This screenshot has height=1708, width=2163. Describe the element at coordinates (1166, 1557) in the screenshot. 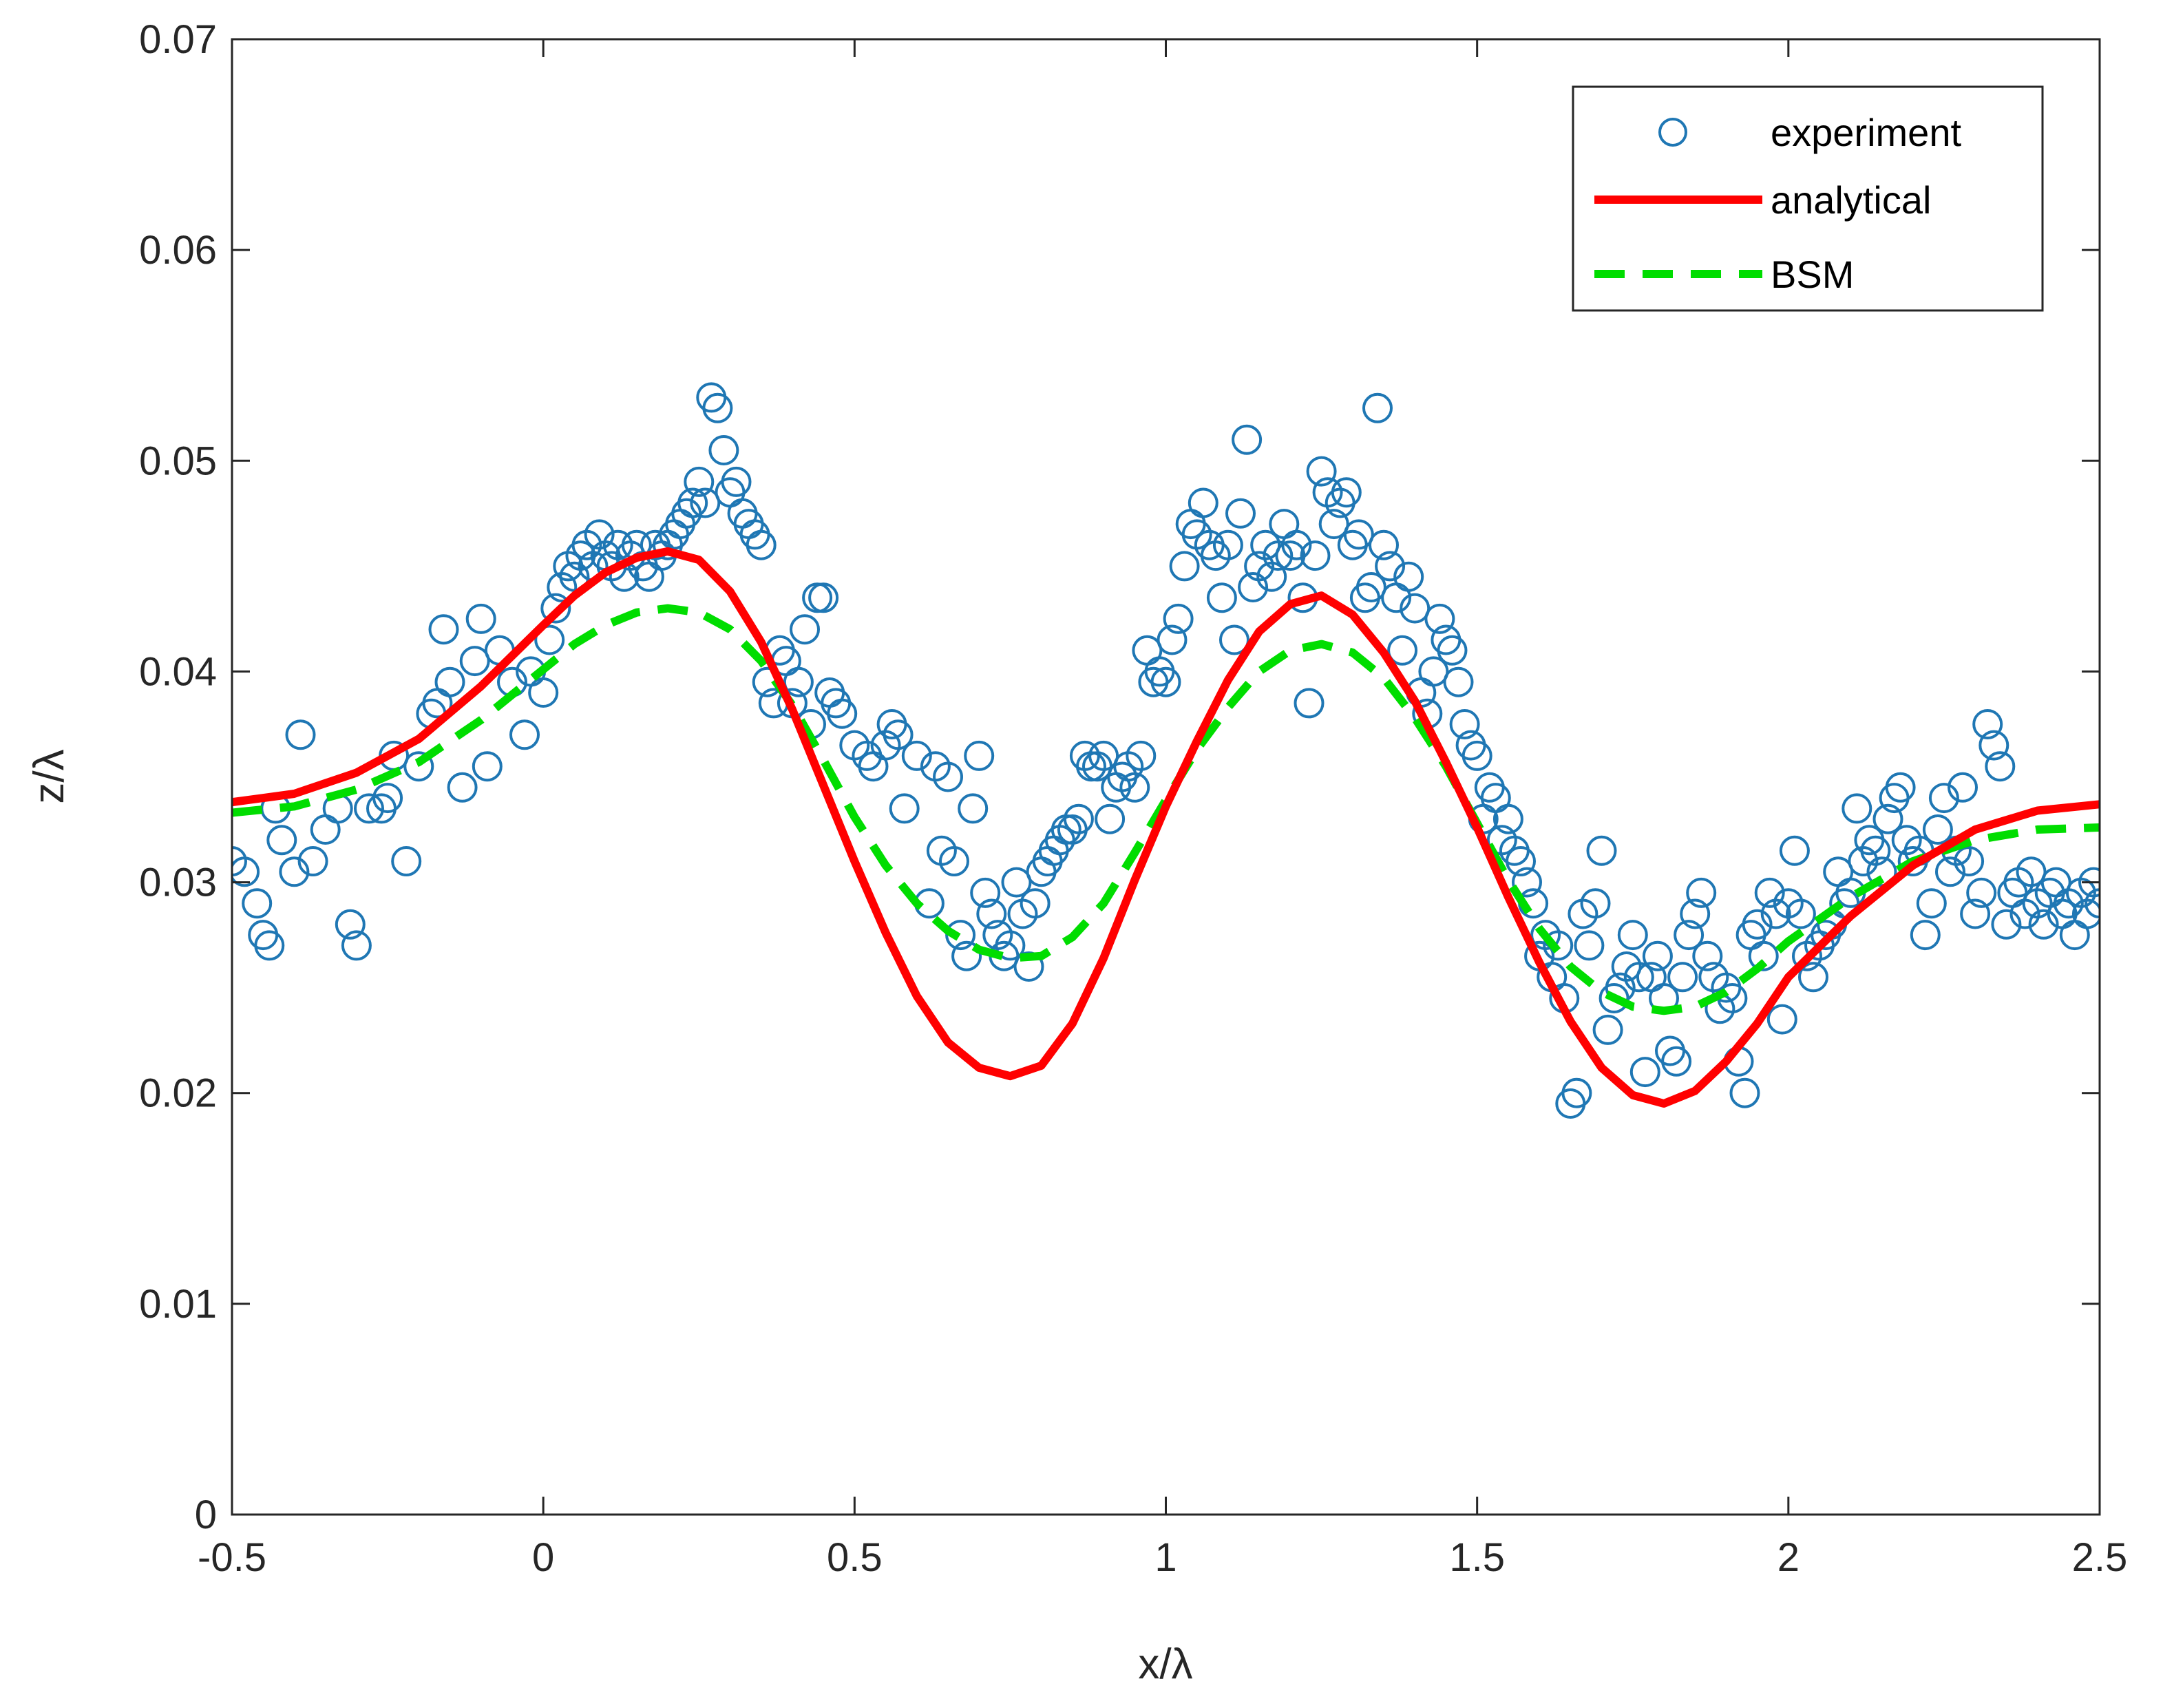

I see `x-tick-label: 1` at that location.